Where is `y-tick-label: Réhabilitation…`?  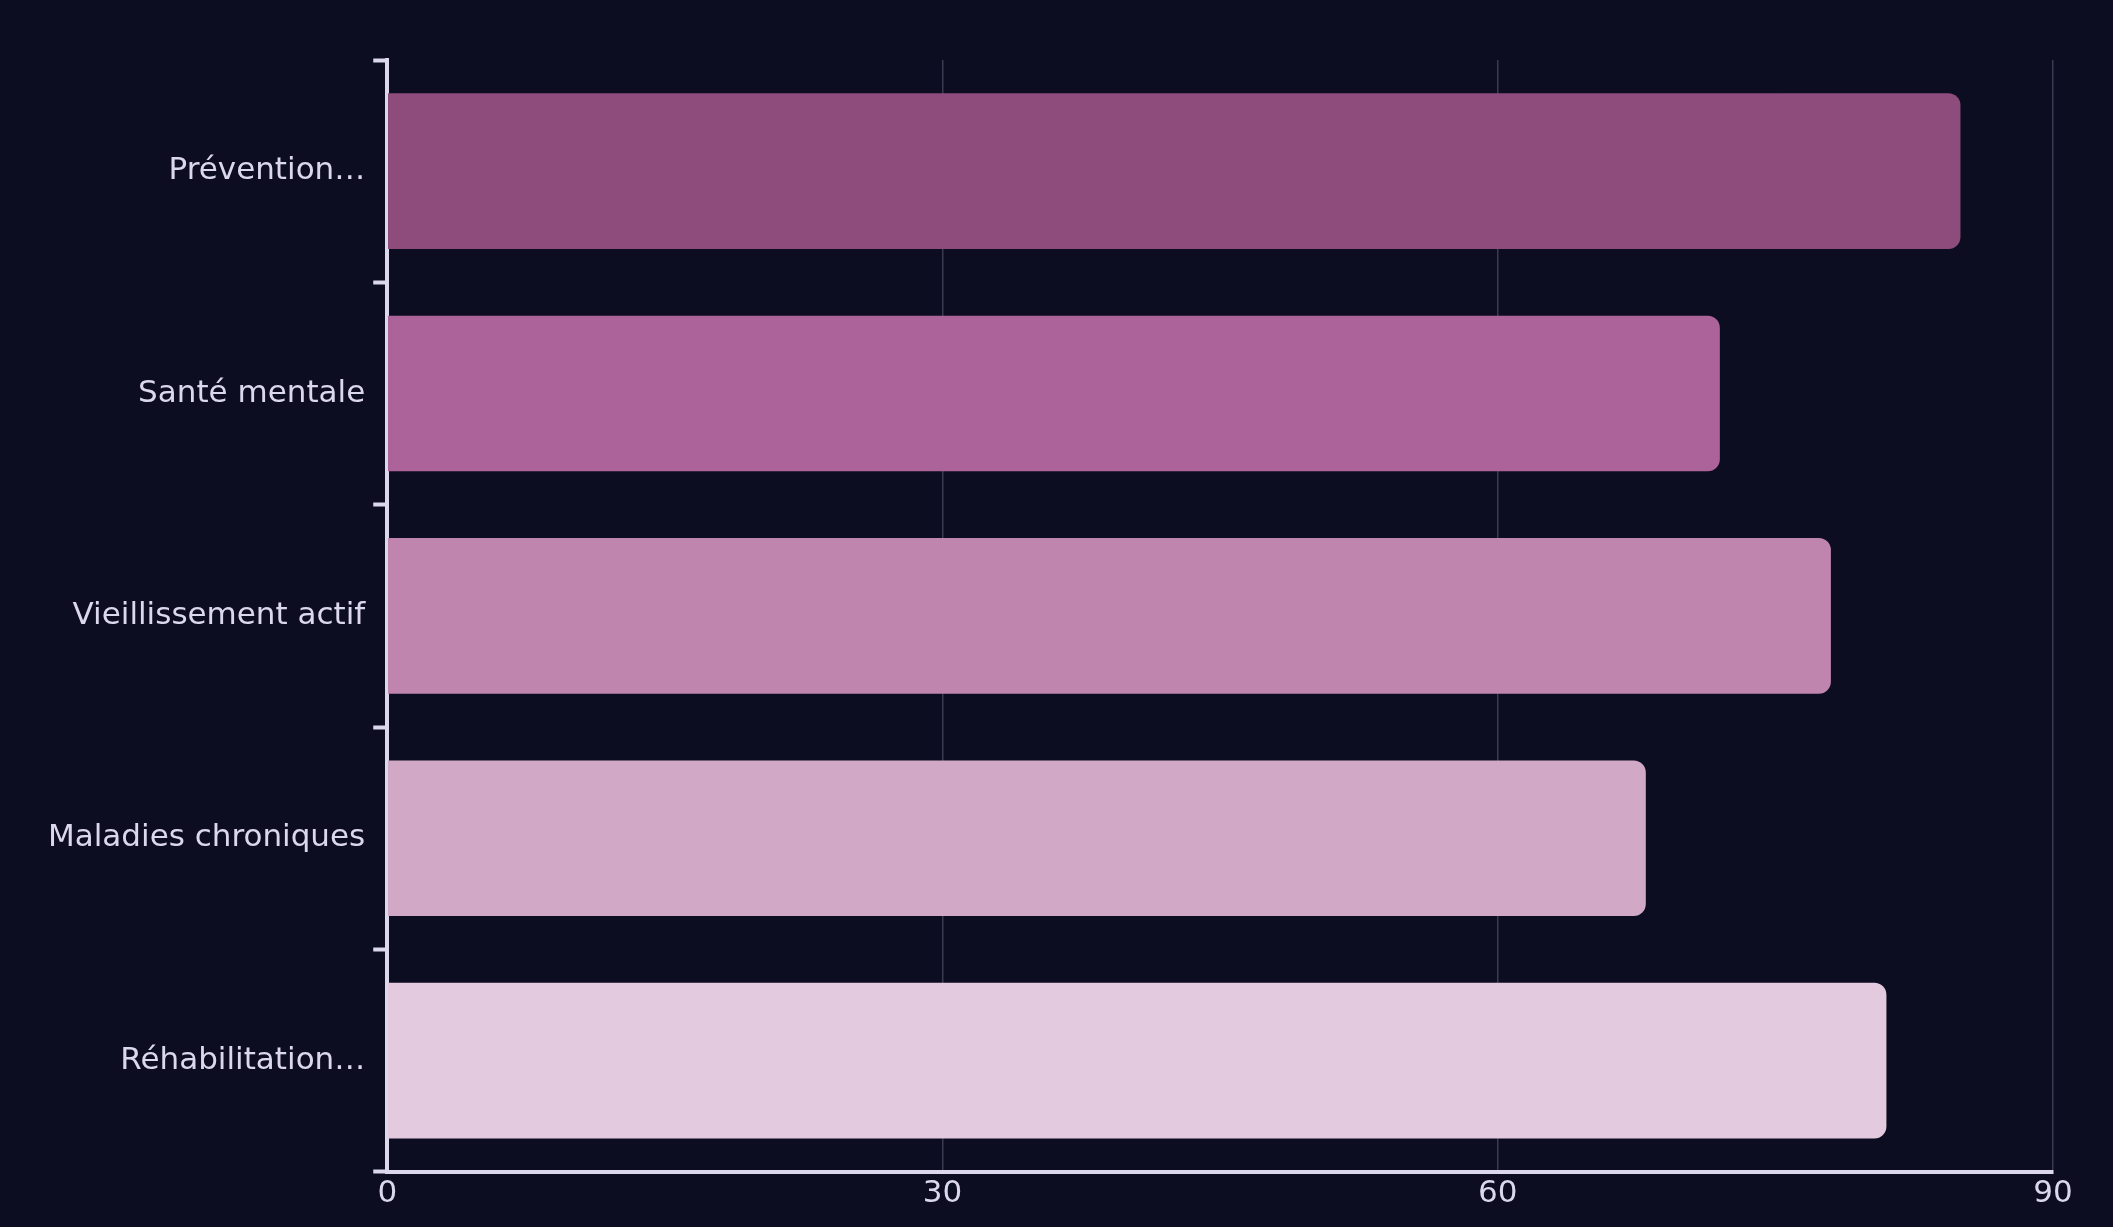 y-tick-label: Réhabilitation… is located at coordinates (243, 1057).